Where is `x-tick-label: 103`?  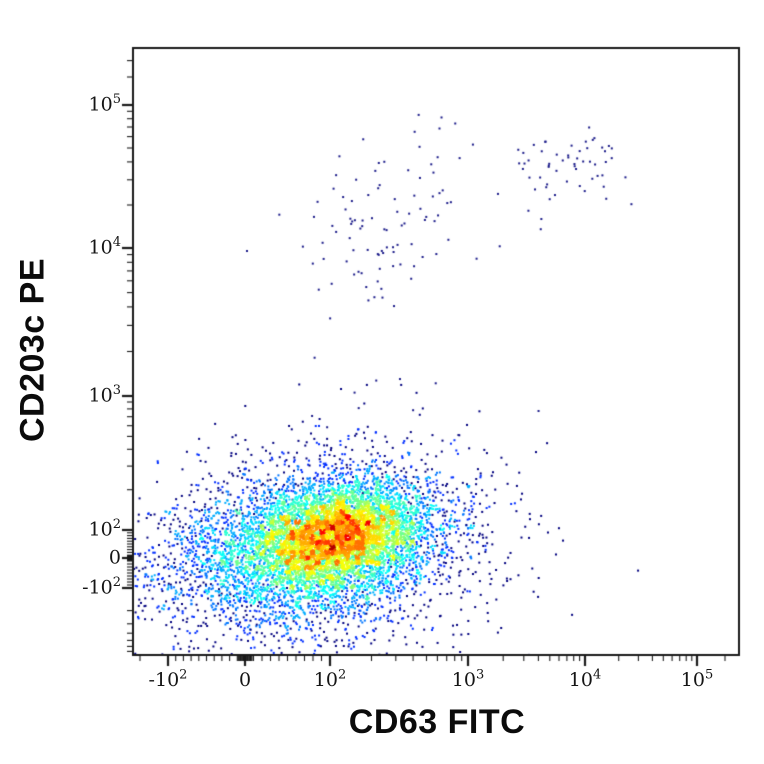
x-tick-label: 103 is located at coordinates (468, 679).